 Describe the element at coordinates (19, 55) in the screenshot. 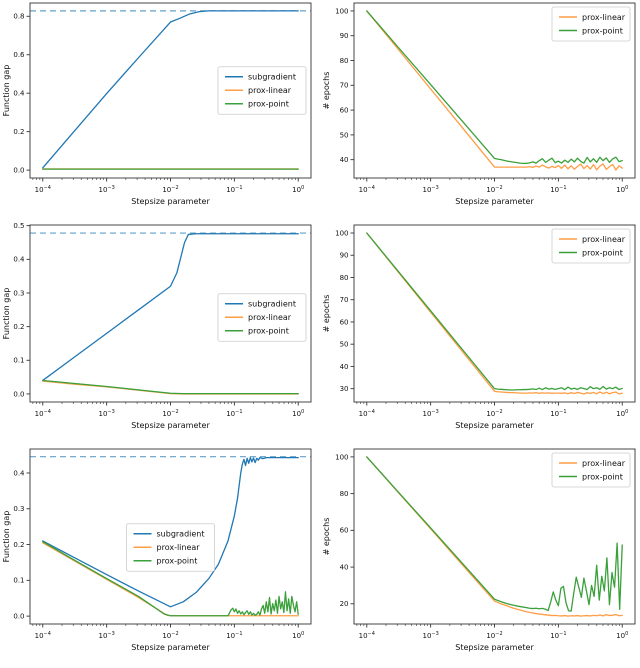

I see `y-tick-label: 0.6` at that location.